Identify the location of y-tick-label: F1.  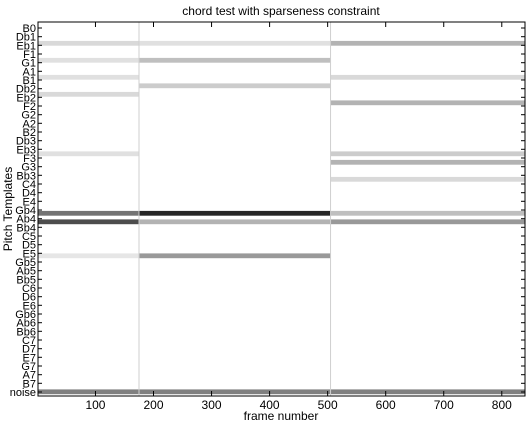
(29, 55).